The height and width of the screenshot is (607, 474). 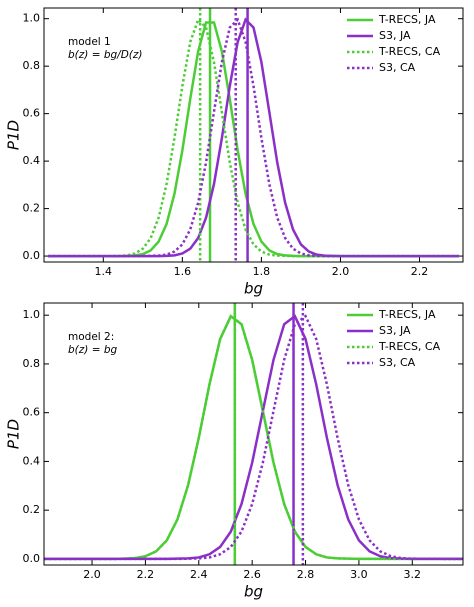 What do you see at coordinates (359, 574) in the screenshot?
I see `x-tick-label: 3.0` at bounding box center [359, 574].